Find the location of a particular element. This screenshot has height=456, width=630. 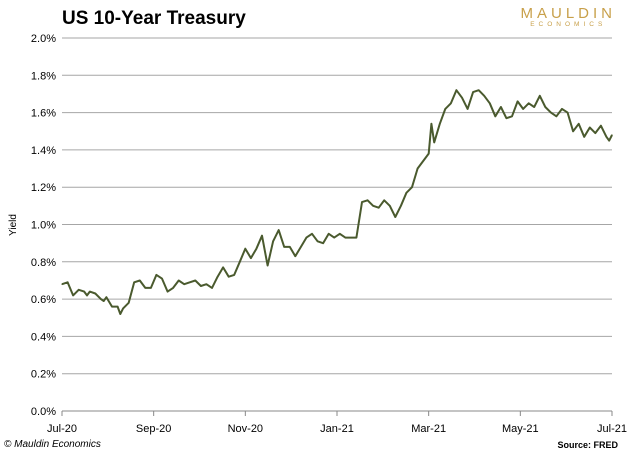

y-tick-label: 0.2% is located at coordinates (43, 375).